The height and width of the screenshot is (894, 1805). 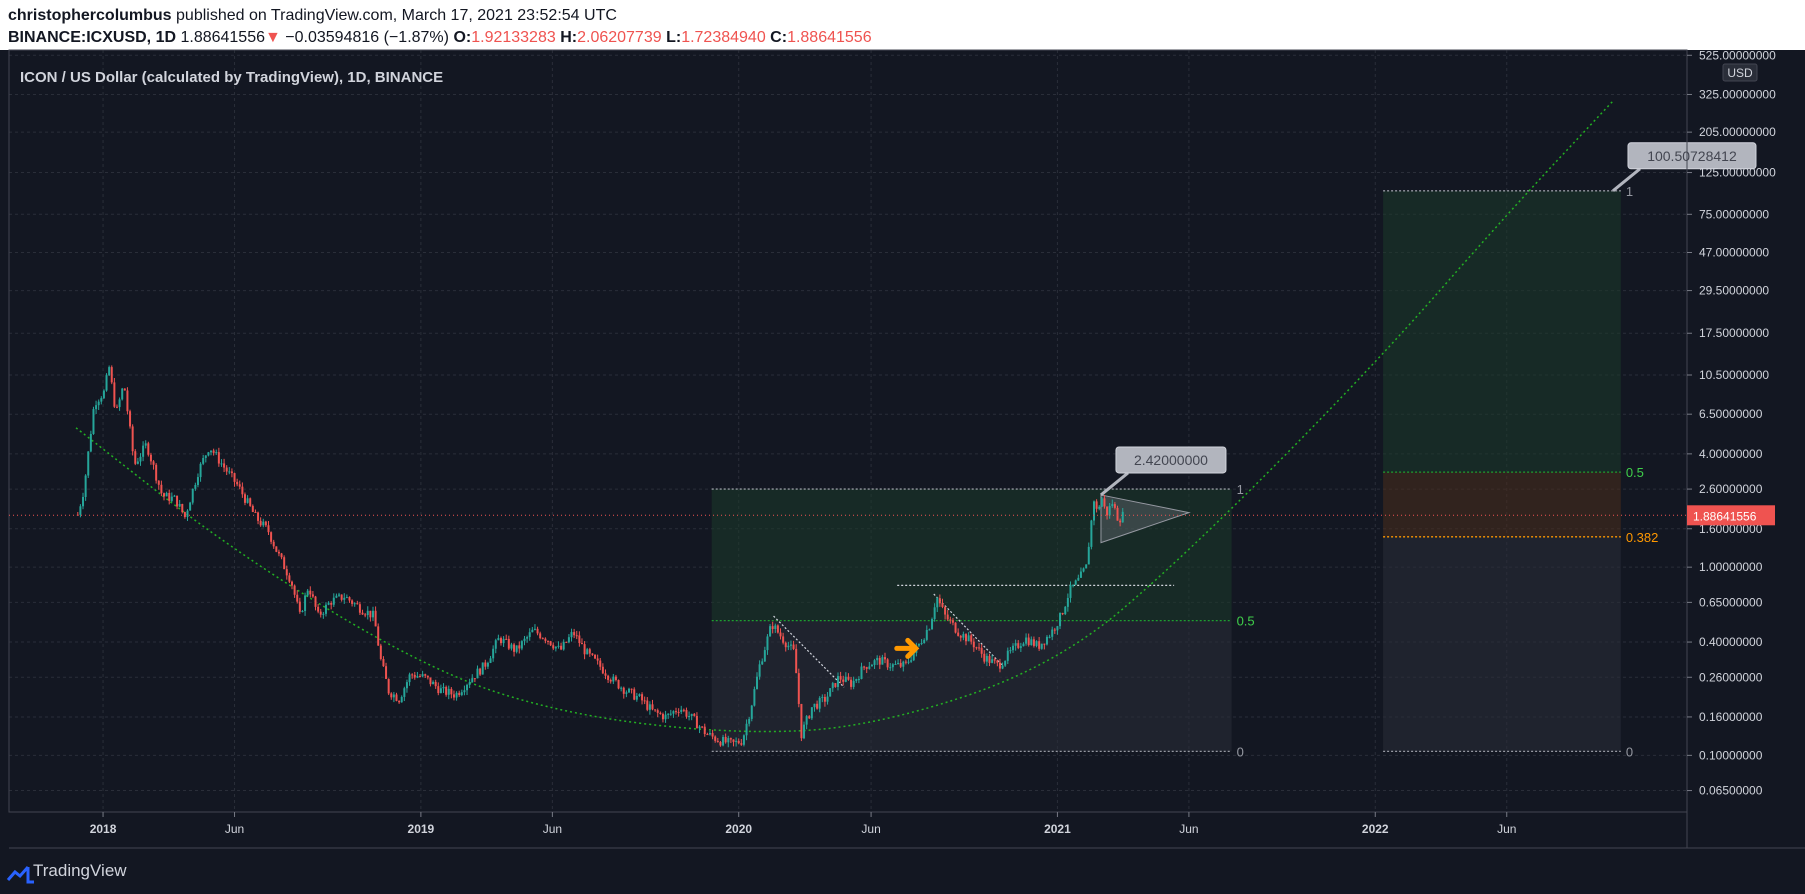 I want to click on fib-zone: 1 0.5 0.382 0, so click(x=1520, y=472).